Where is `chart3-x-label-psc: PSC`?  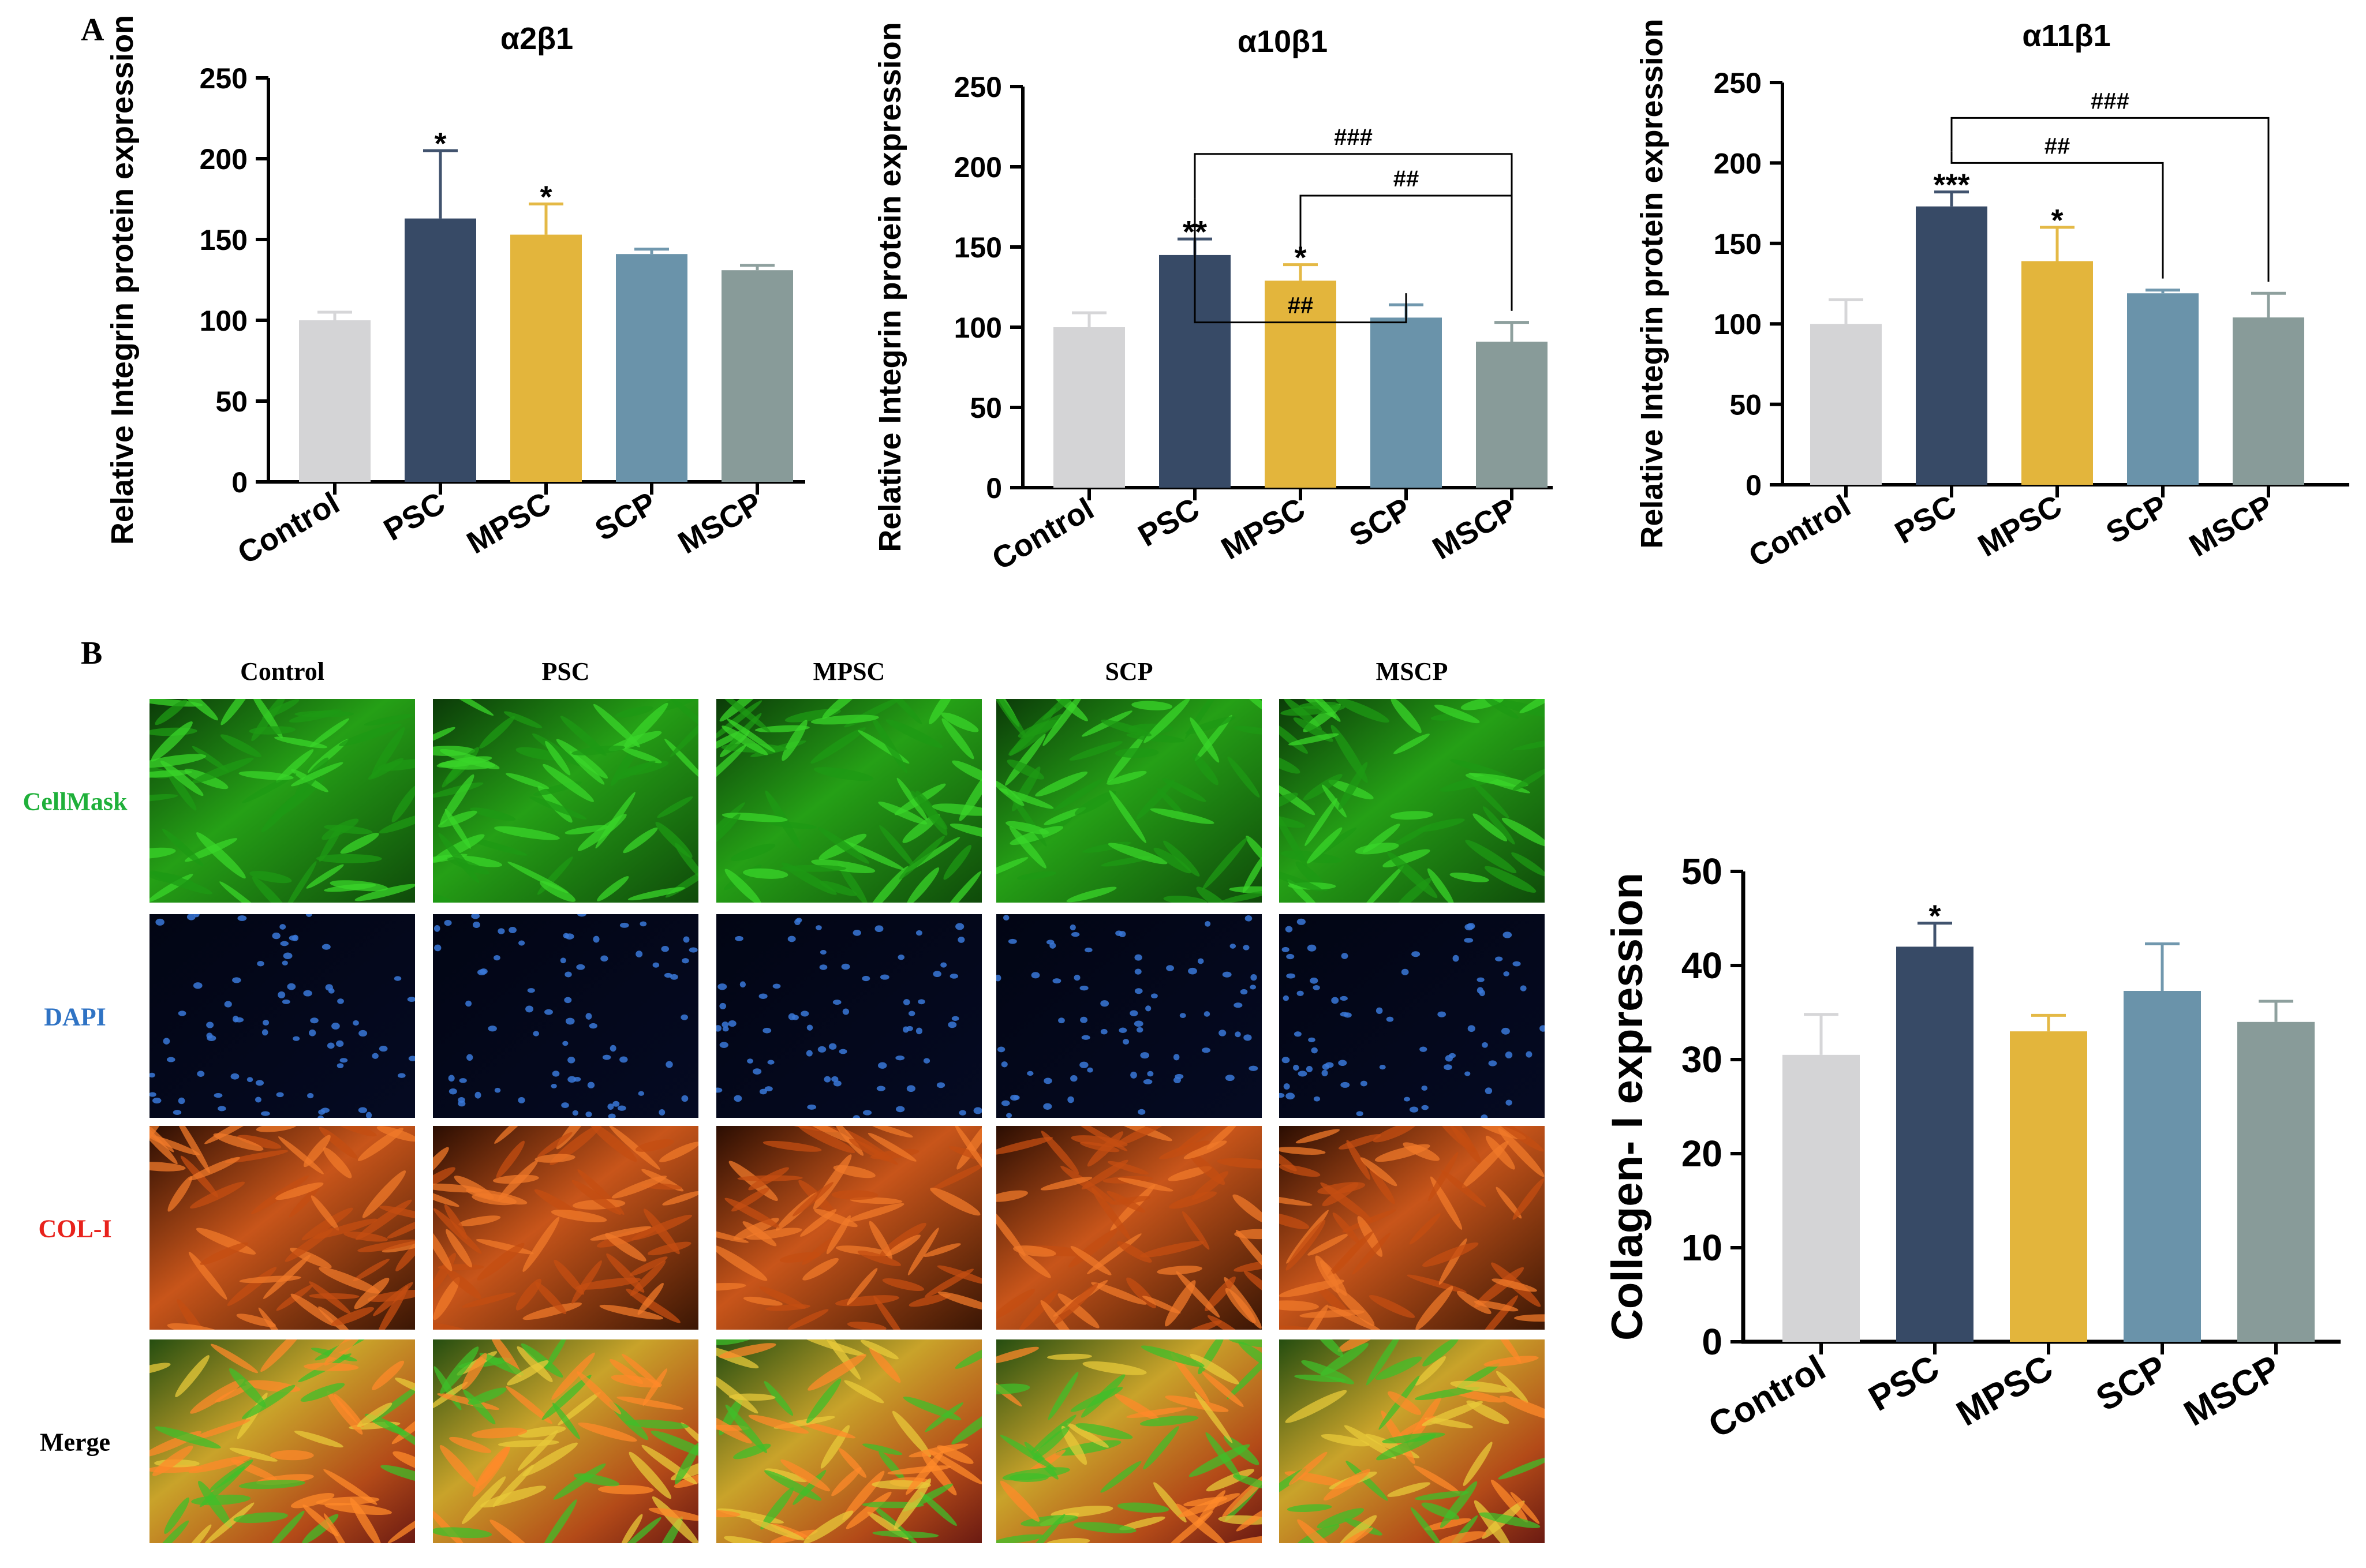
chart3-x-label-psc: PSC is located at coordinates (1904, 1383).